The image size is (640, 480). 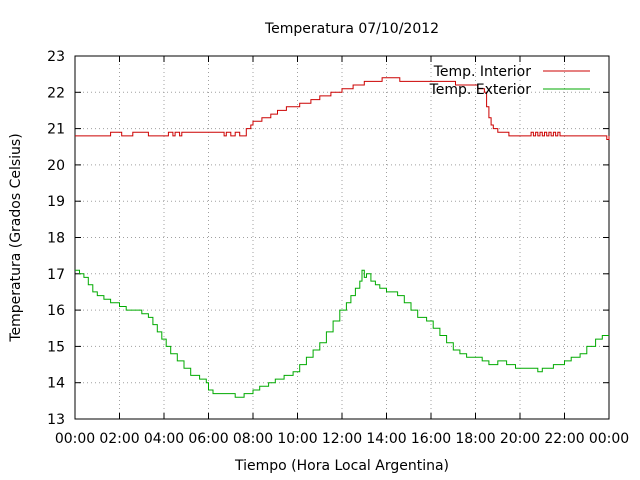 I want to click on y-tick-label: 20, so click(x=56, y=166).